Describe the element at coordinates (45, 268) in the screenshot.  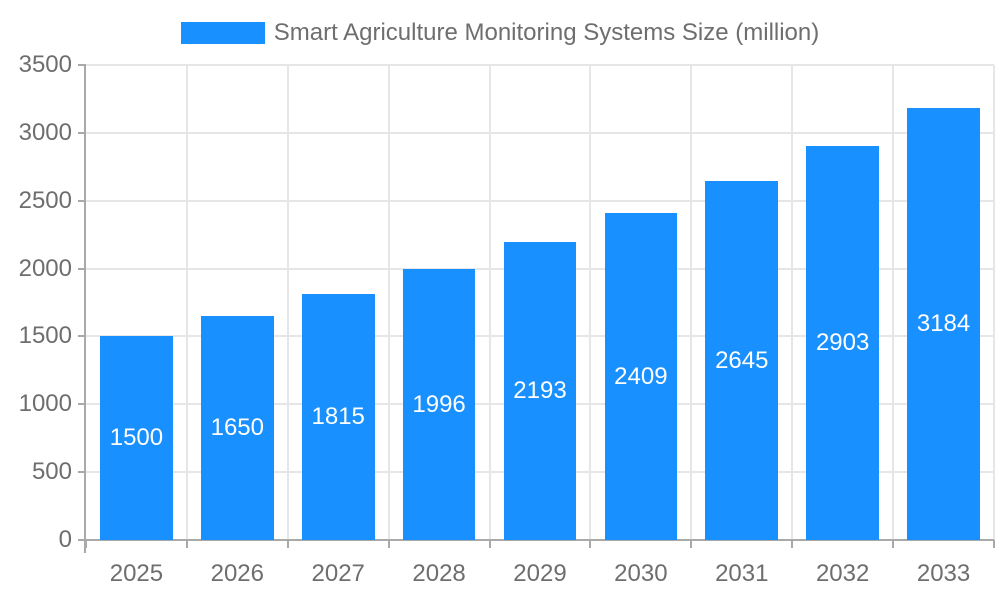
I see `y-axis-label: 2000` at that location.